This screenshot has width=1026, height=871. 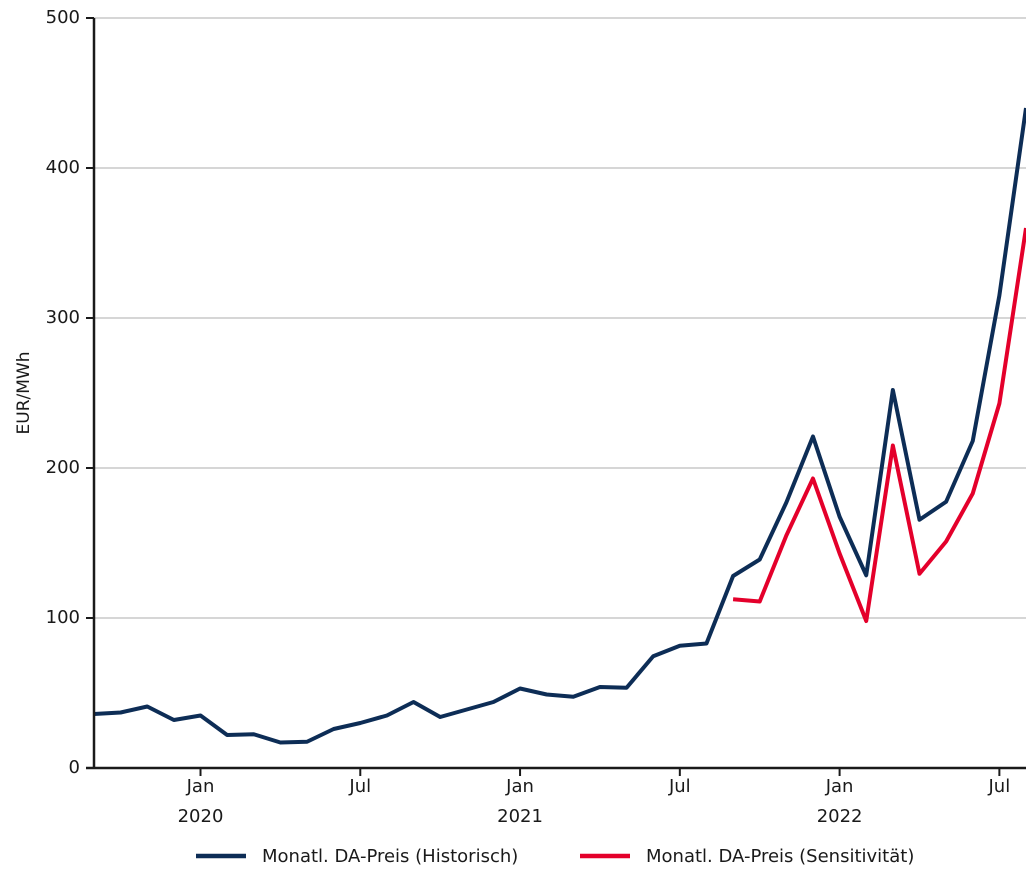 I want to click on y-tick-label: 300, so click(x=63, y=317).